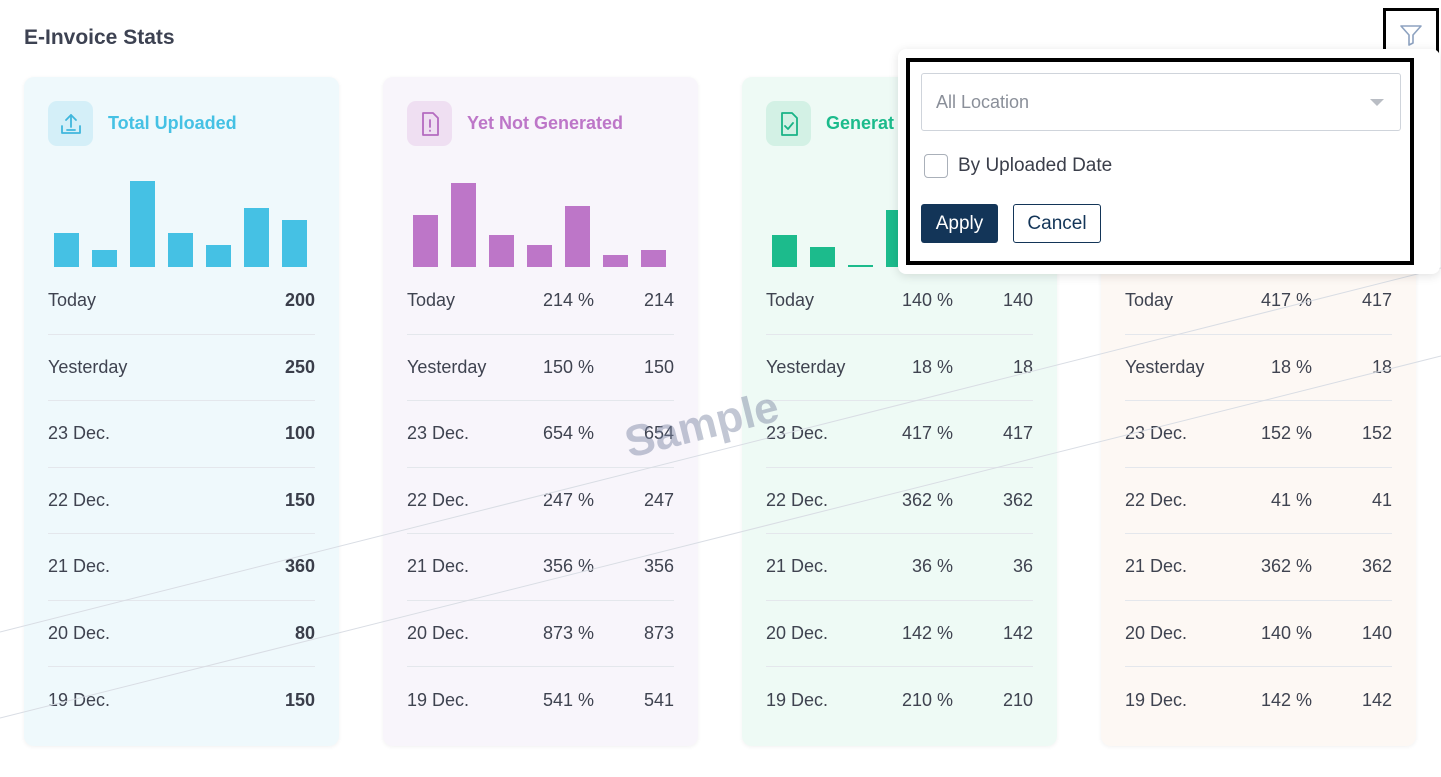 This screenshot has height=777, width=1441. Describe the element at coordinates (1286, 433) in the screenshot. I see `stat-percent: 152 %` at that location.